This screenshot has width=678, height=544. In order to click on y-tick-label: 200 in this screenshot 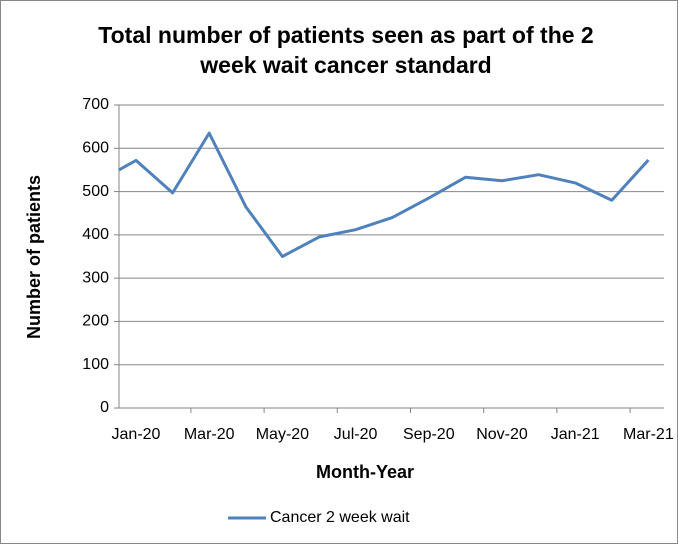, I will do `click(95, 321)`.